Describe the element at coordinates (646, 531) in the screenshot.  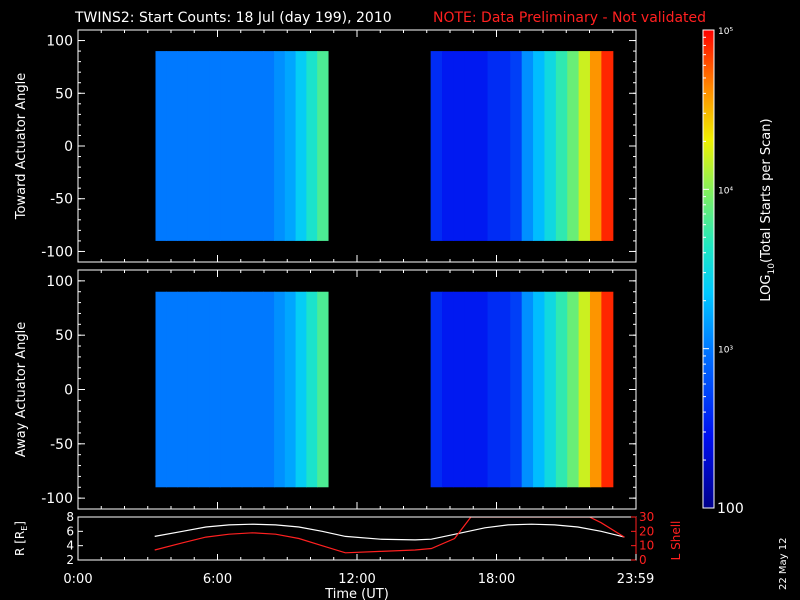
I see `y2-tick-label: 20` at that location.